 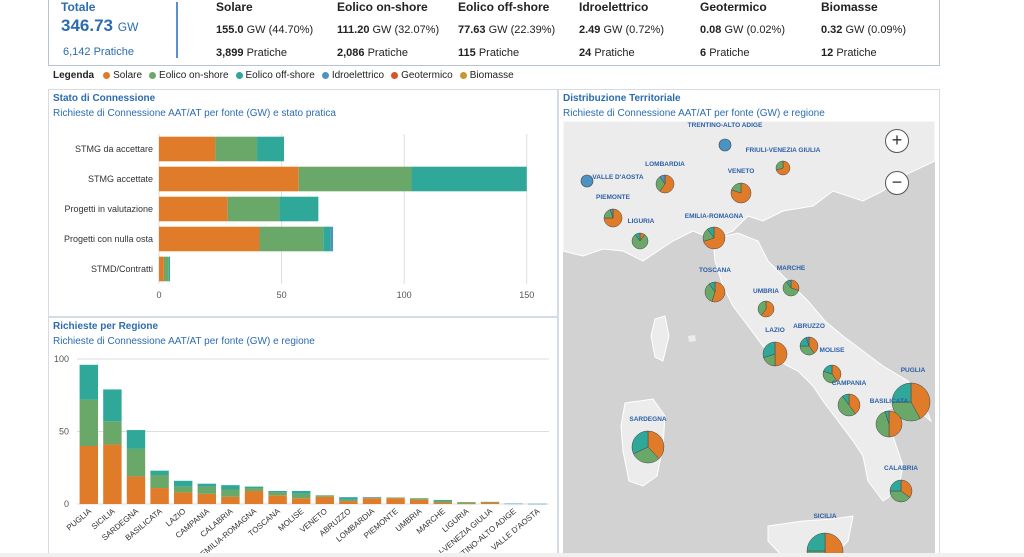 What do you see at coordinates (122, 75) in the screenshot?
I see `legend-item-solare: Solare` at bounding box center [122, 75].